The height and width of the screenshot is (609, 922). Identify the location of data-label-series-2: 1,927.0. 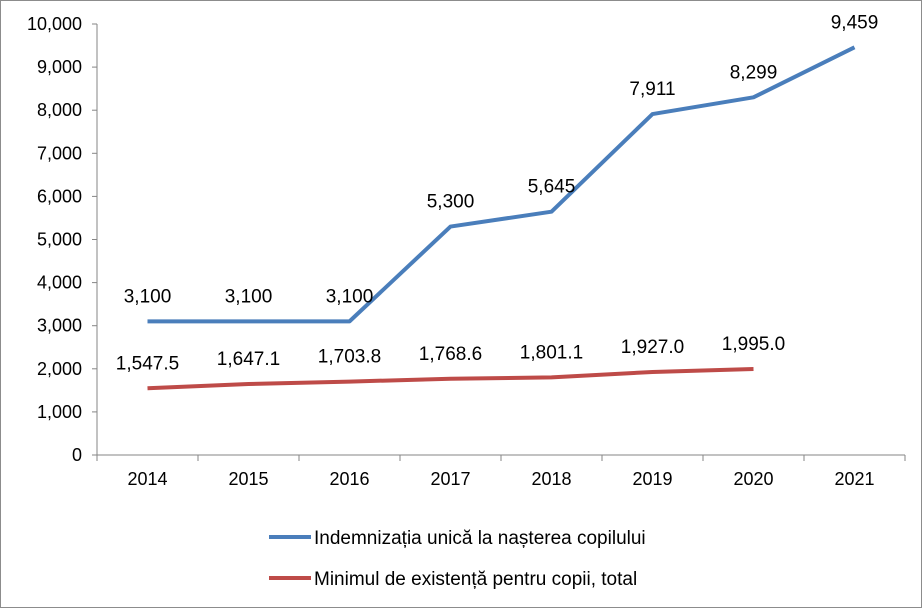
(652, 347).